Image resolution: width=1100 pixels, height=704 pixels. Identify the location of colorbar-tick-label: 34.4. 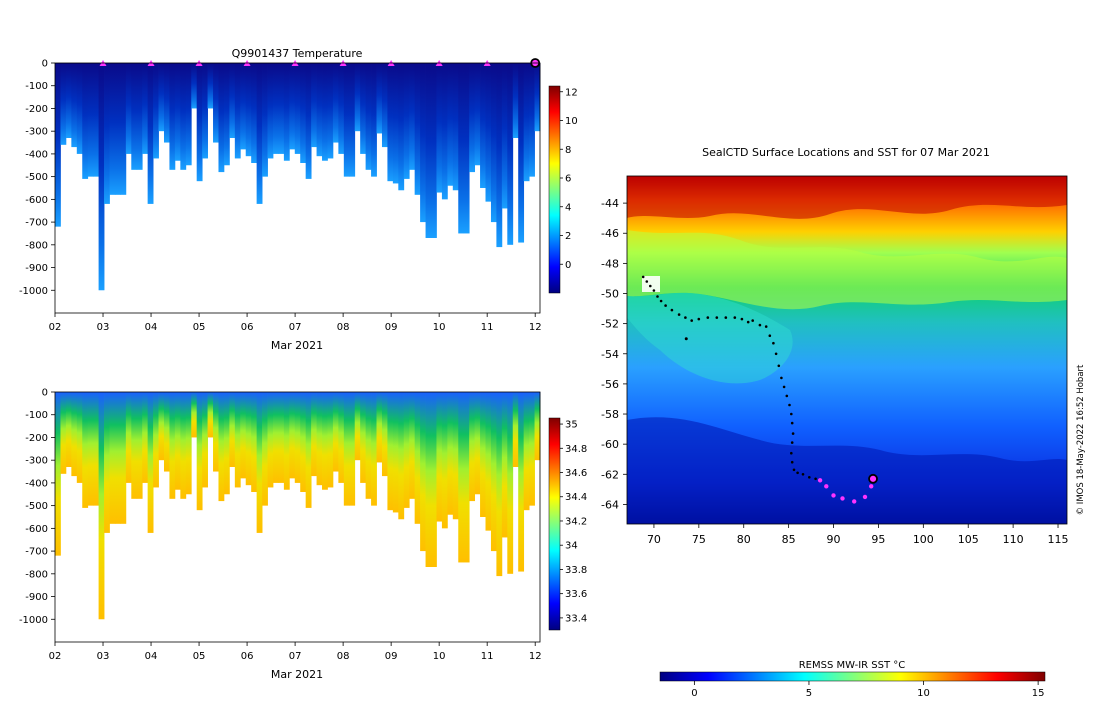
(576, 497).